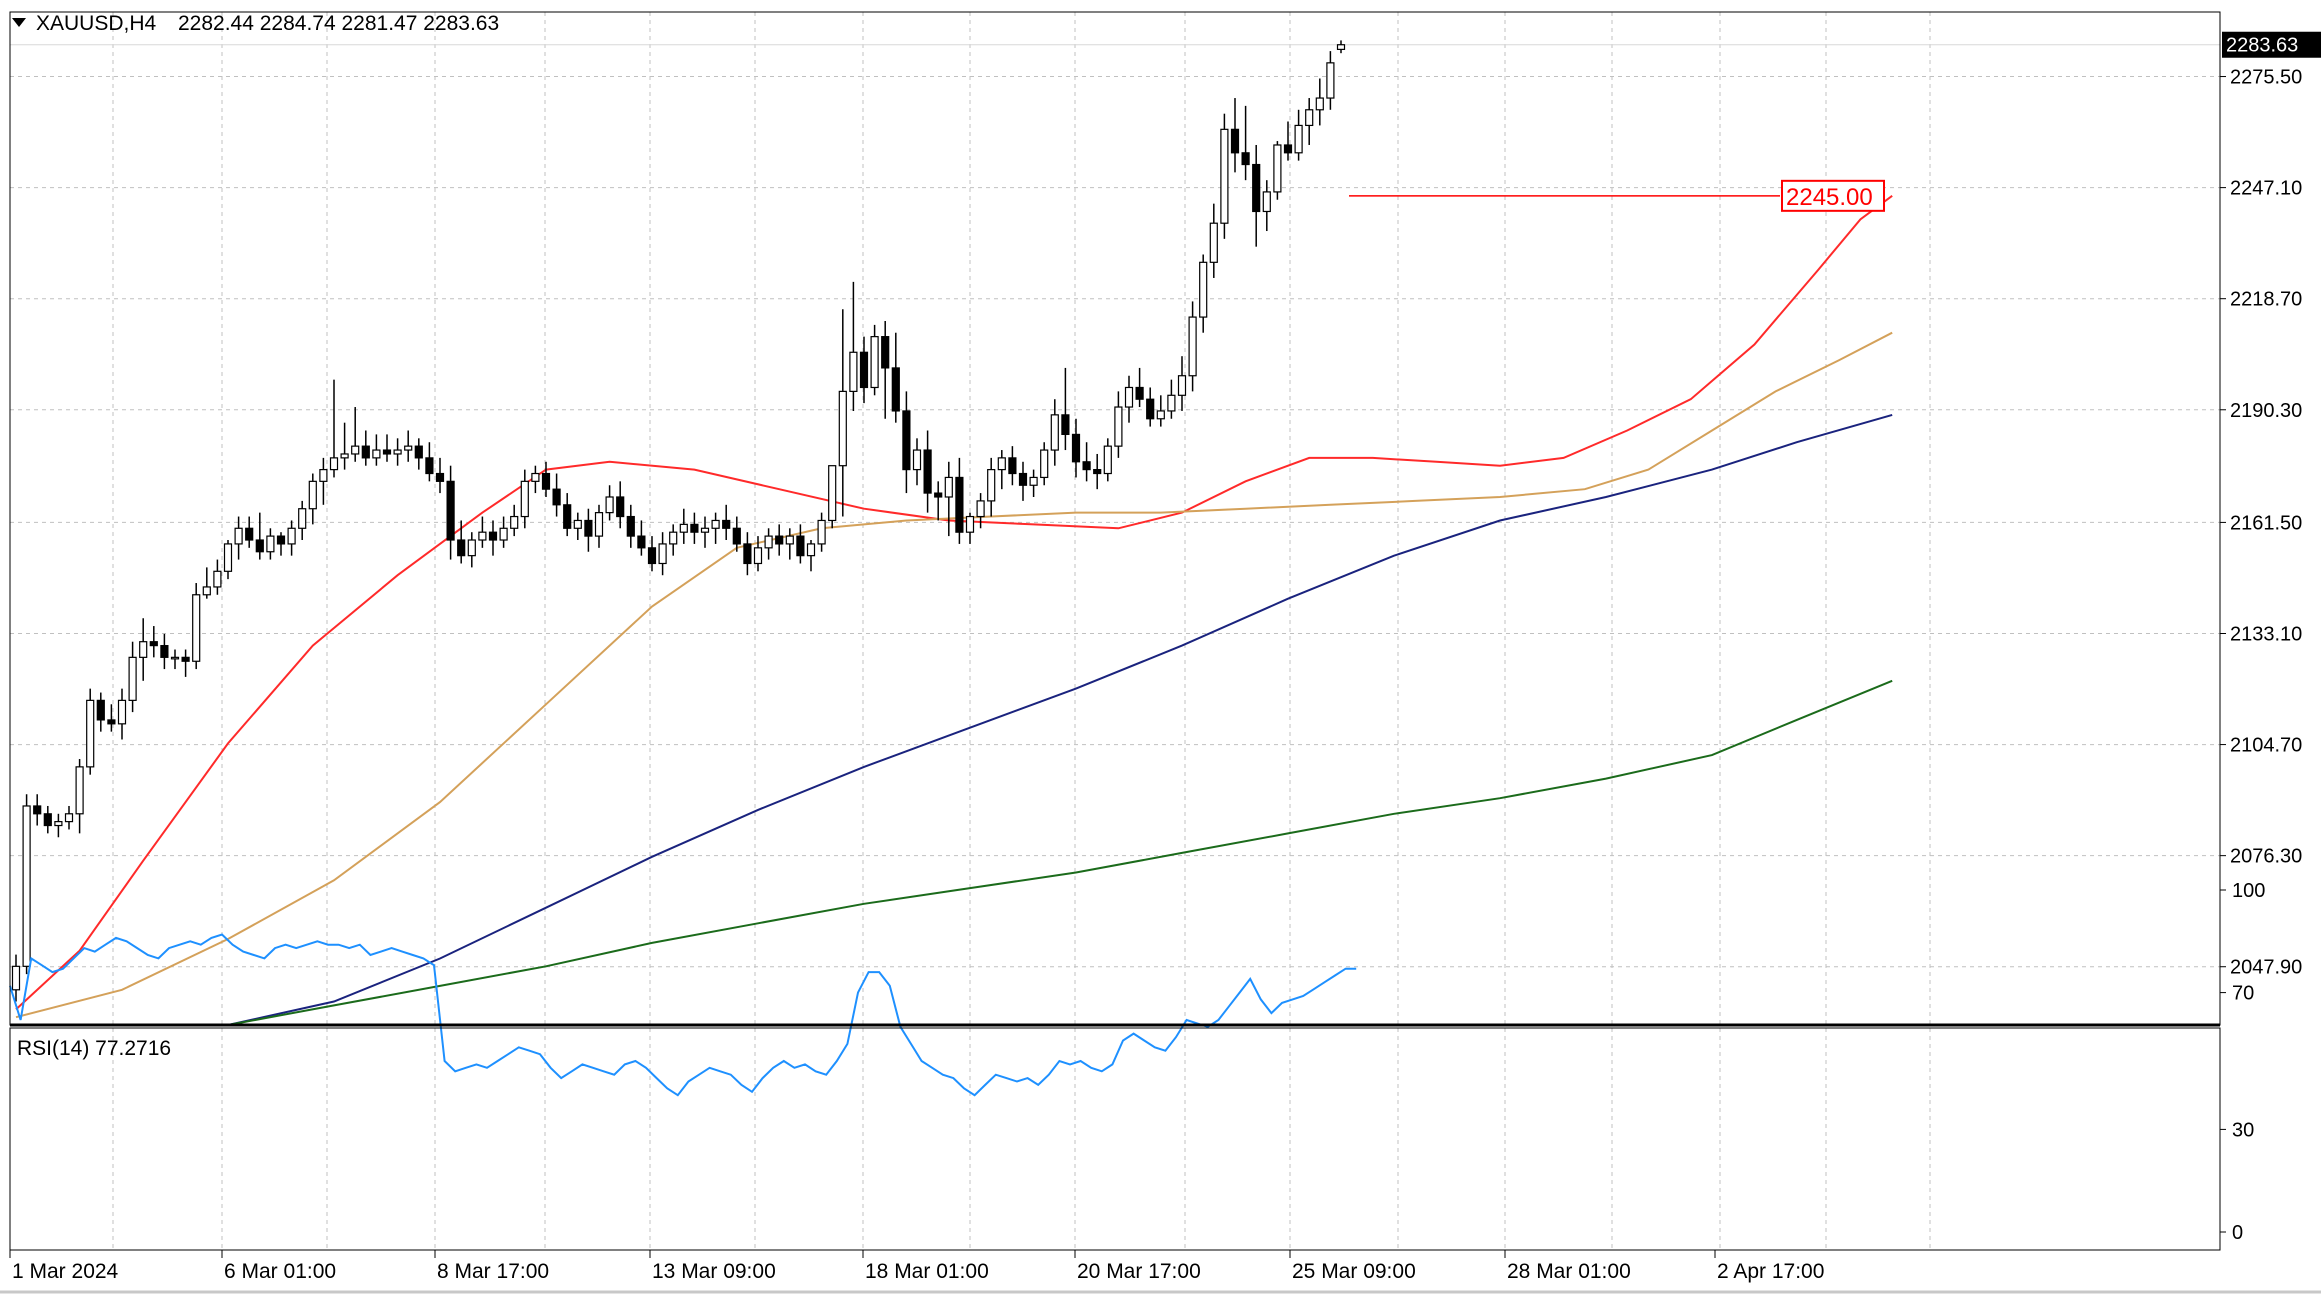 The image size is (2321, 1309). What do you see at coordinates (19, 22) in the screenshot?
I see `triangle-down-icon` at bounding box center [19, 22].